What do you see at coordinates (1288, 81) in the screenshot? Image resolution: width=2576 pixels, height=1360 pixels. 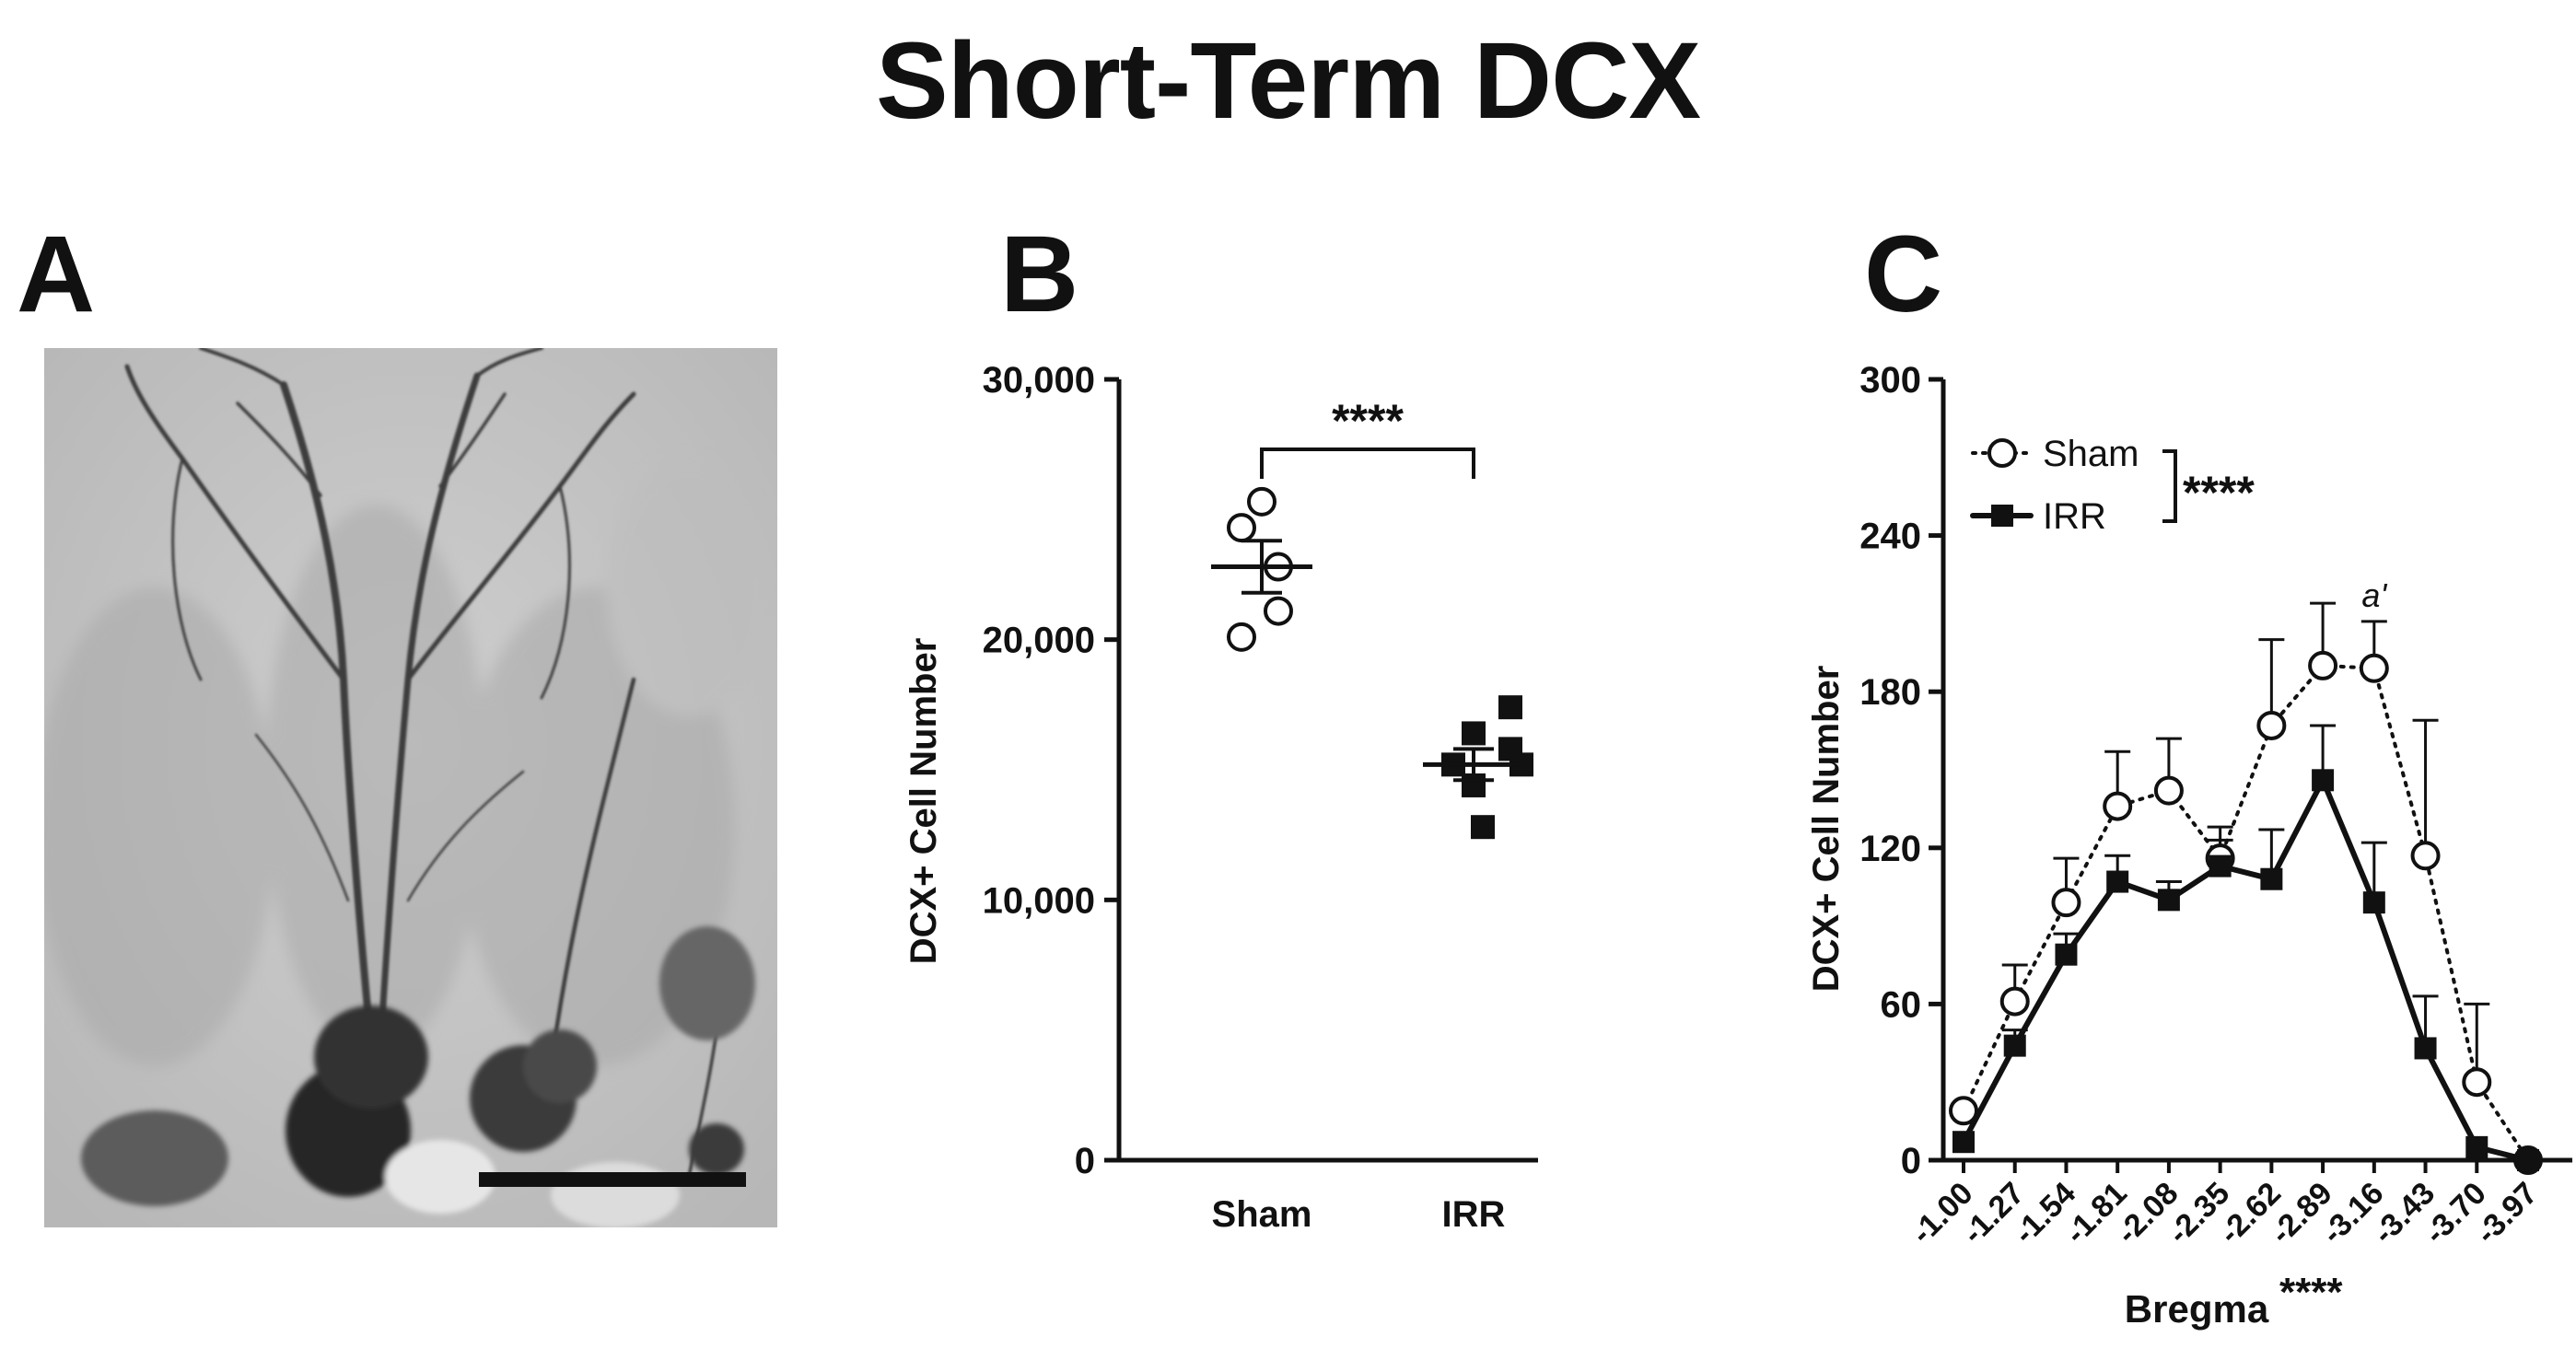 I see `figure-title: Short-Term DCX` at bounding box center [1288, 81].